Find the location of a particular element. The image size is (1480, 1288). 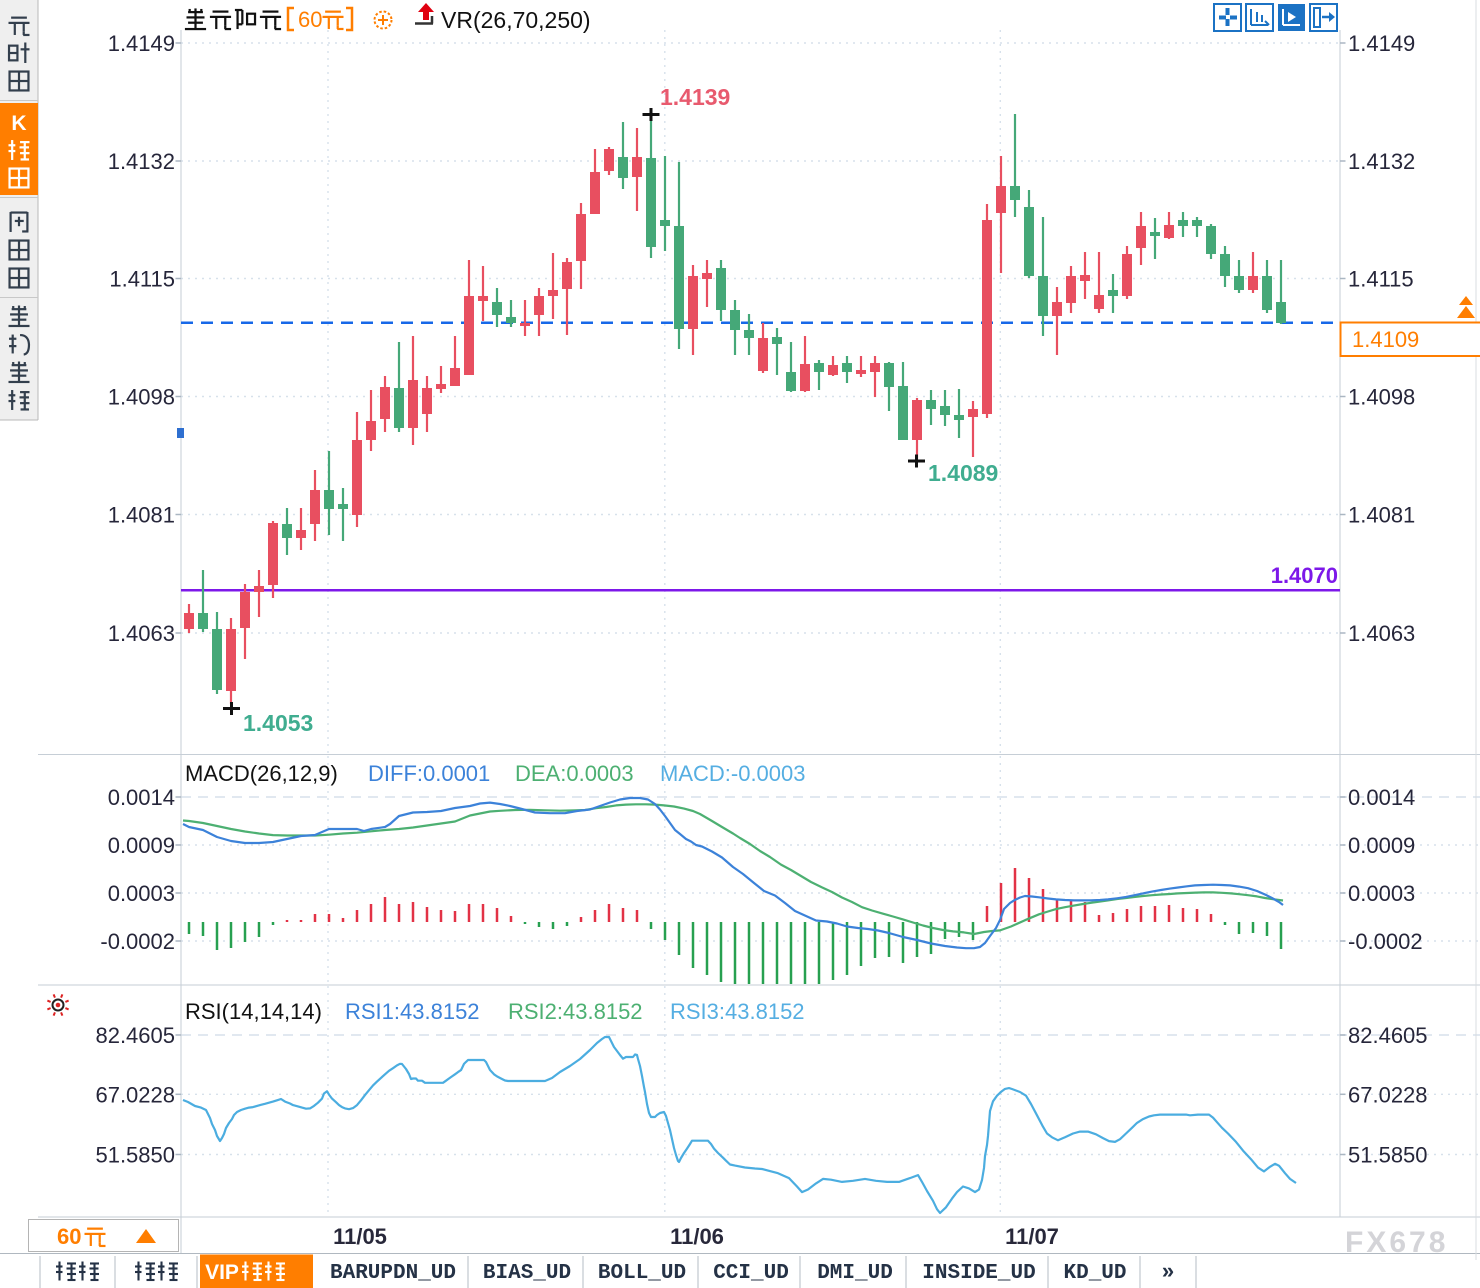

svg-text: 1.4070 is located at coordinates (1304, 575).